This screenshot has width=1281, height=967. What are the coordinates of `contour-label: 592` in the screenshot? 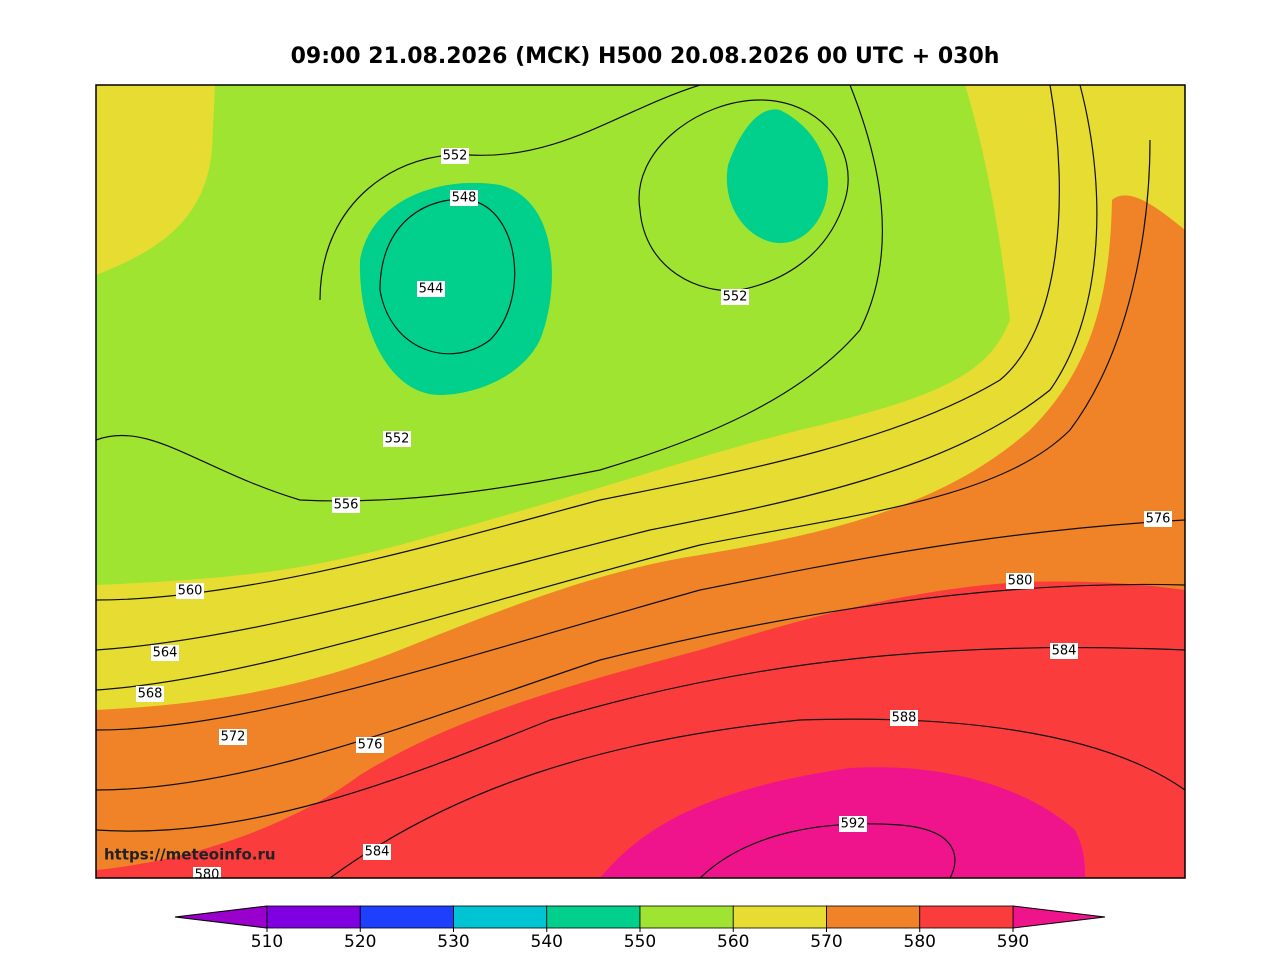 It's located at (853, 824).